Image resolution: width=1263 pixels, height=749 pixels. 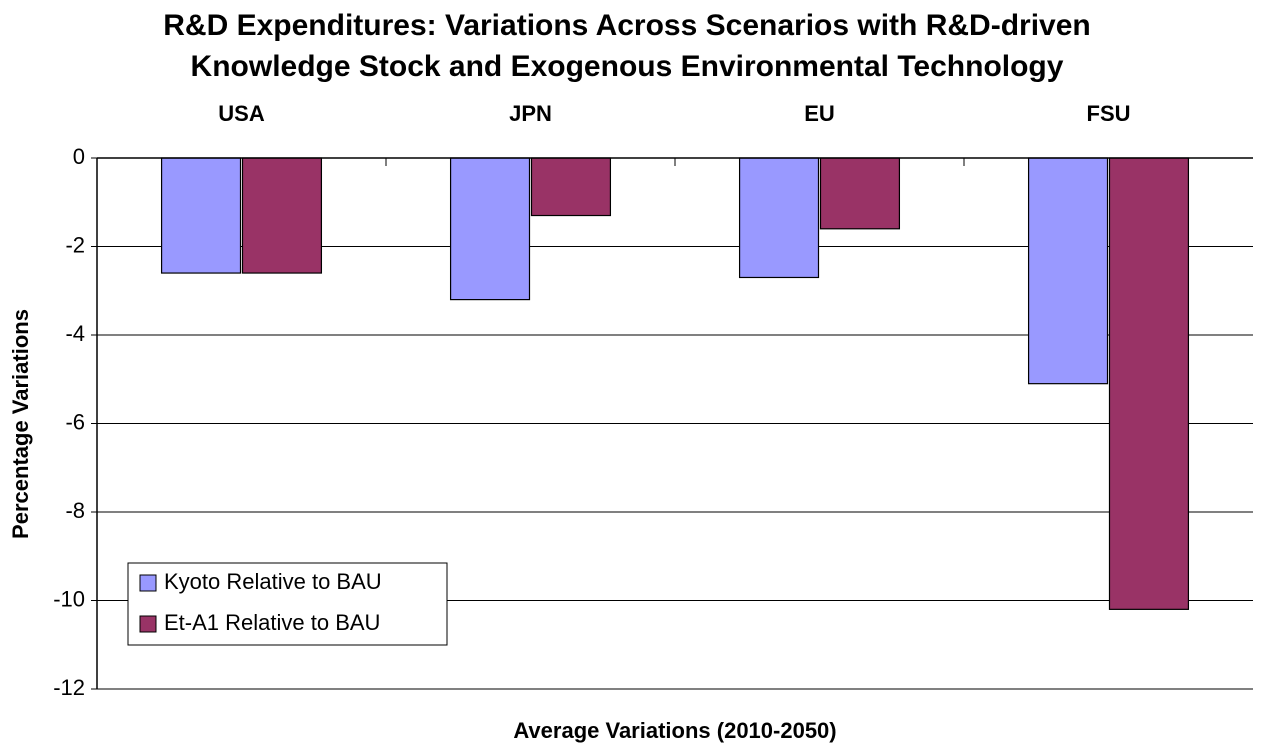 I want to click on category-label: JPN, so click(x=530, y=113).